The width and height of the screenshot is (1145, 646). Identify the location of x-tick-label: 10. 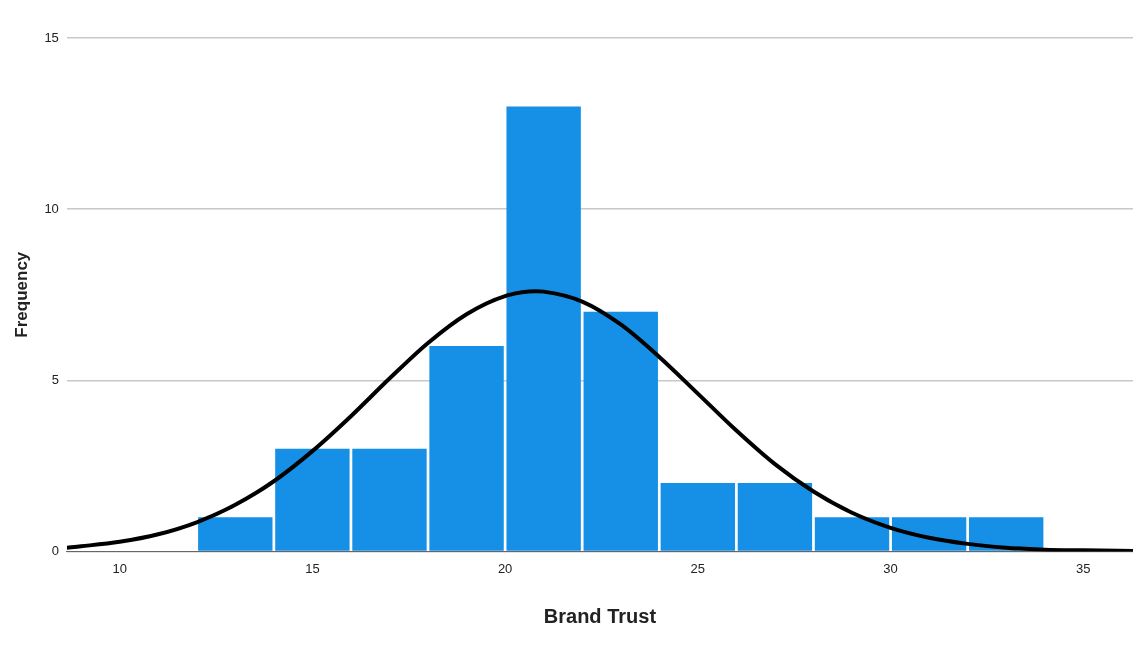
(119, 568).